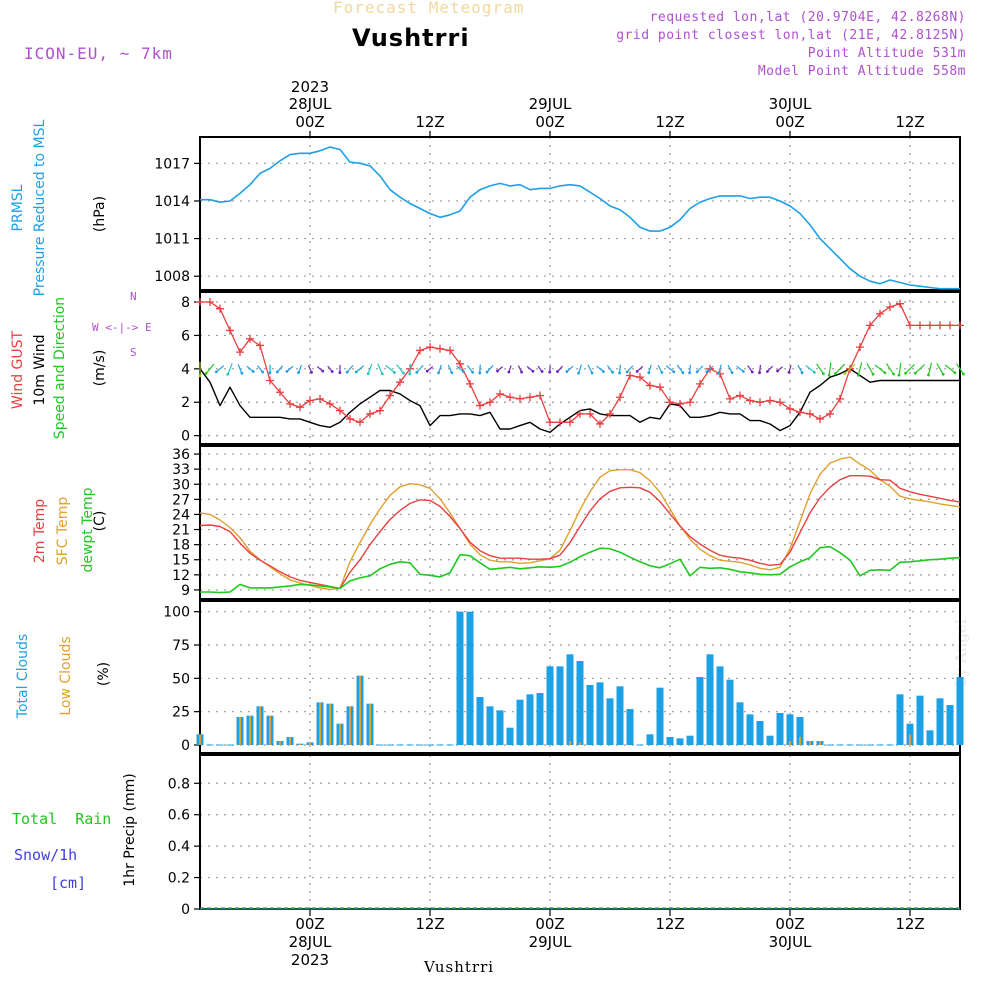 The width and height of the screenshot is (1000, 1000). Describe the element at coordinates (909, 122) in the screenshot. I see `top-hour-label: 12Z` at that location.